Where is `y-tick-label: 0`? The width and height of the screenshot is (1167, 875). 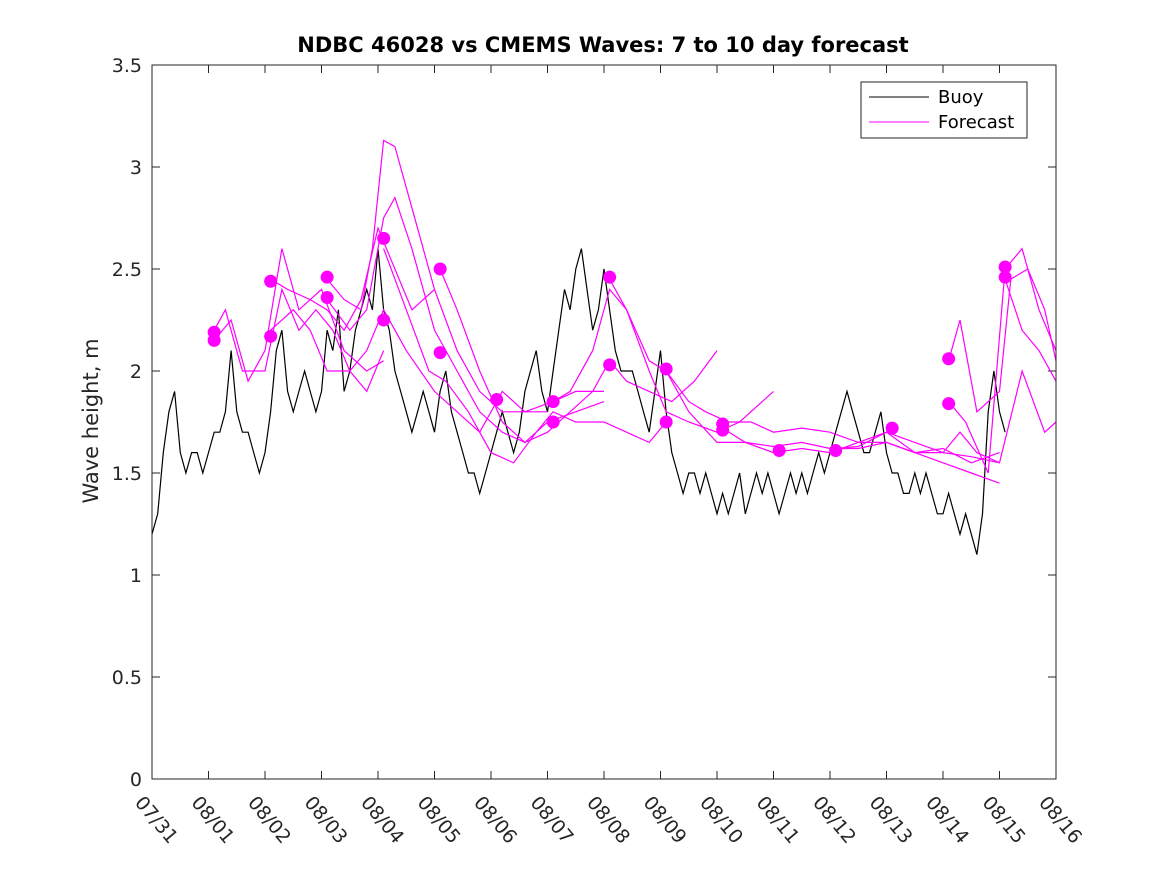
y-tick-label: 0 is located at coordinates (136, 780).